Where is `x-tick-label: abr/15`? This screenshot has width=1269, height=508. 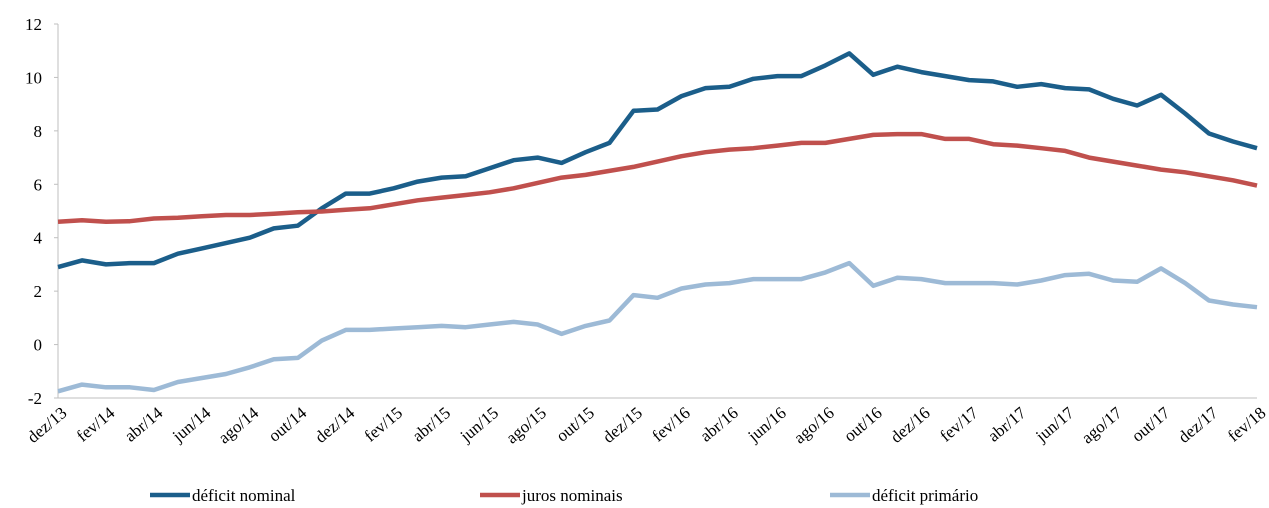
x-tick-label: abr/15 is located at coordinates (431, 424).